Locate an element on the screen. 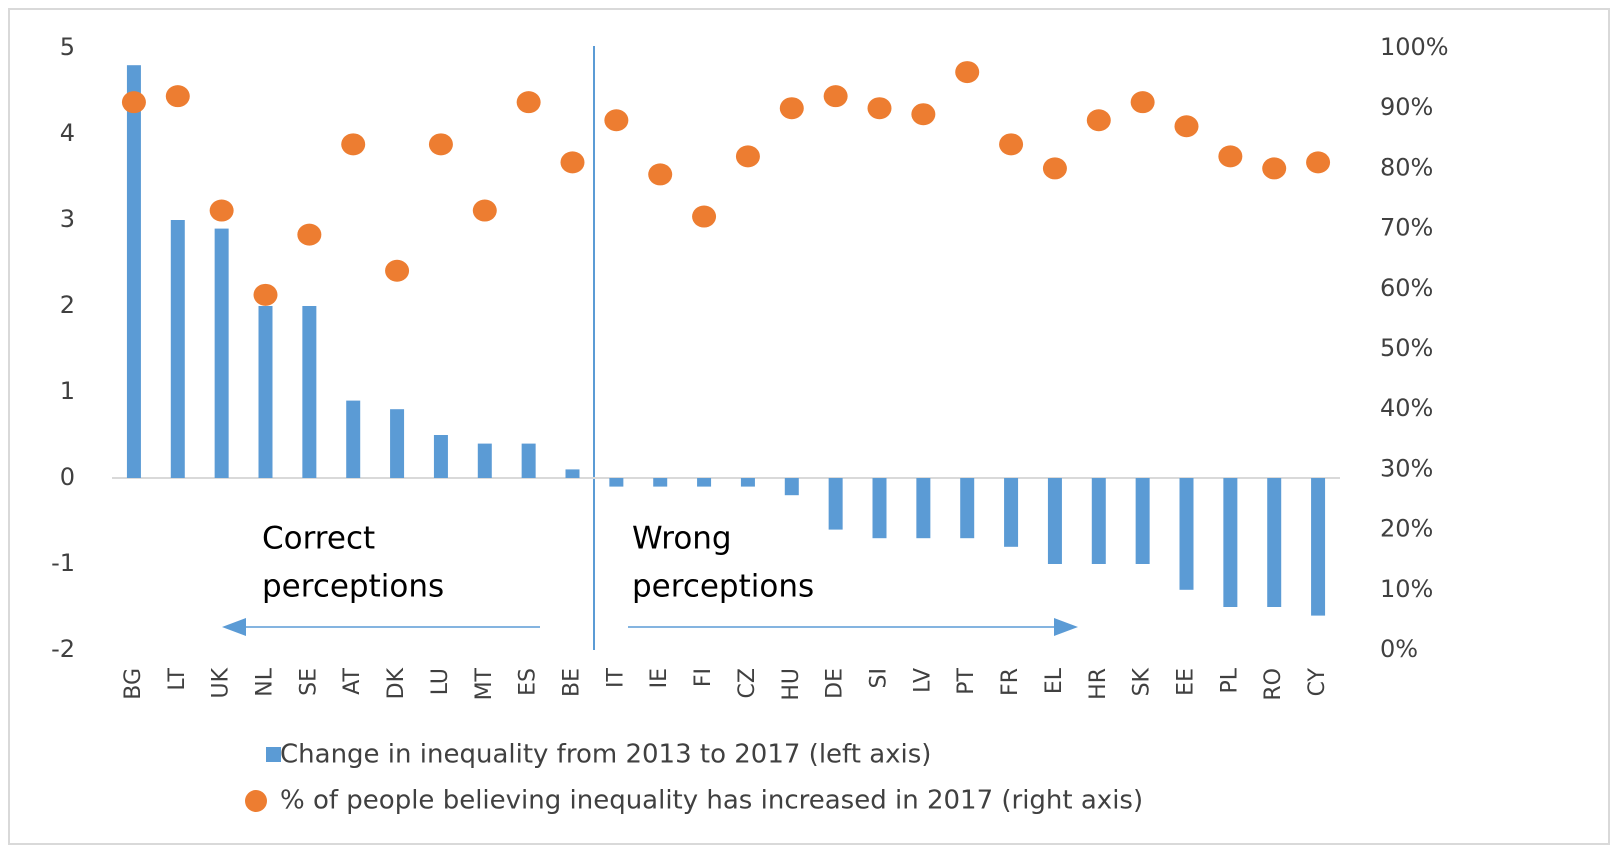  x-tick-label: NL is located at coordinates (265, 681).